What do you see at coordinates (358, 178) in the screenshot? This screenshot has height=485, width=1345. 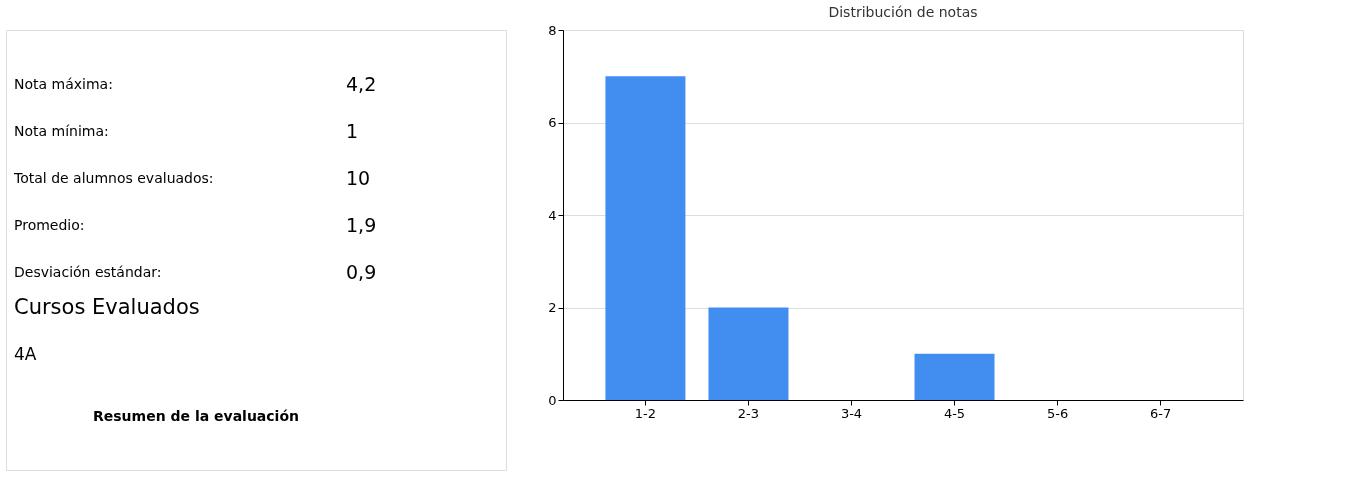 I see `text: 10` at bounding box center [358, 178].